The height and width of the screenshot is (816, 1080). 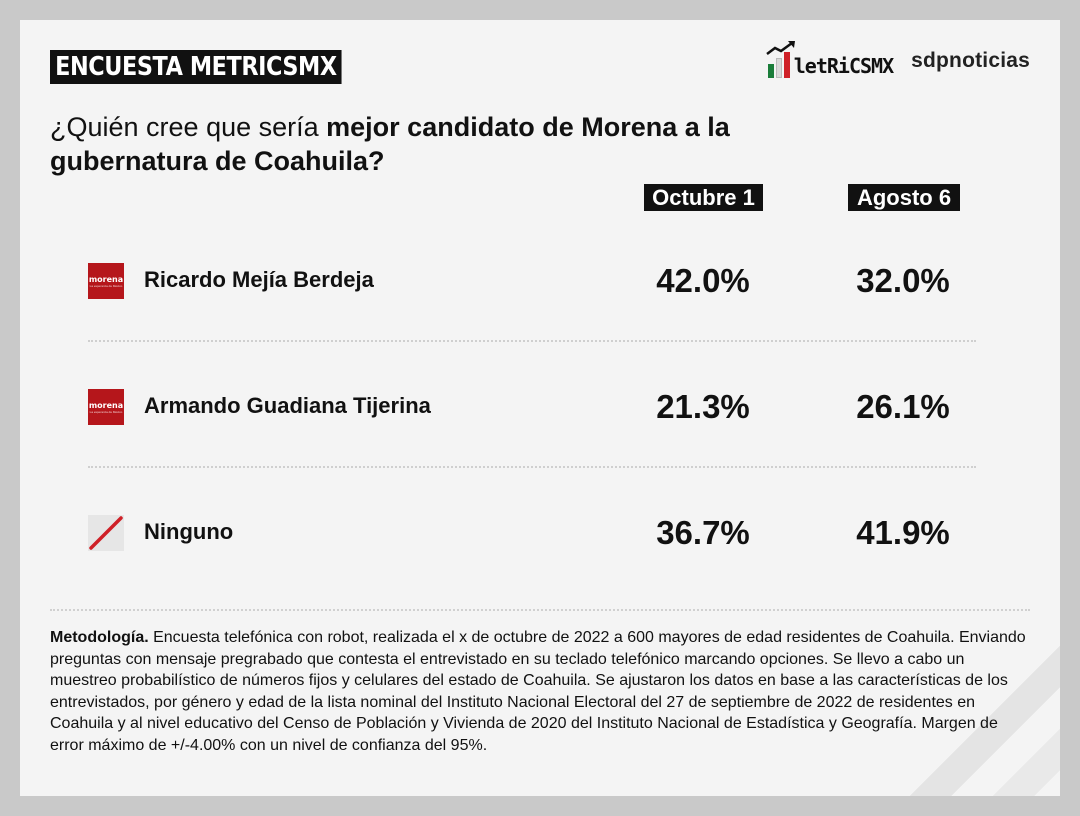 What do you see at coordinates (903, 406) in the screenshot?
I see `value-agosto: 26.1%` at bounding box center [903, 406].